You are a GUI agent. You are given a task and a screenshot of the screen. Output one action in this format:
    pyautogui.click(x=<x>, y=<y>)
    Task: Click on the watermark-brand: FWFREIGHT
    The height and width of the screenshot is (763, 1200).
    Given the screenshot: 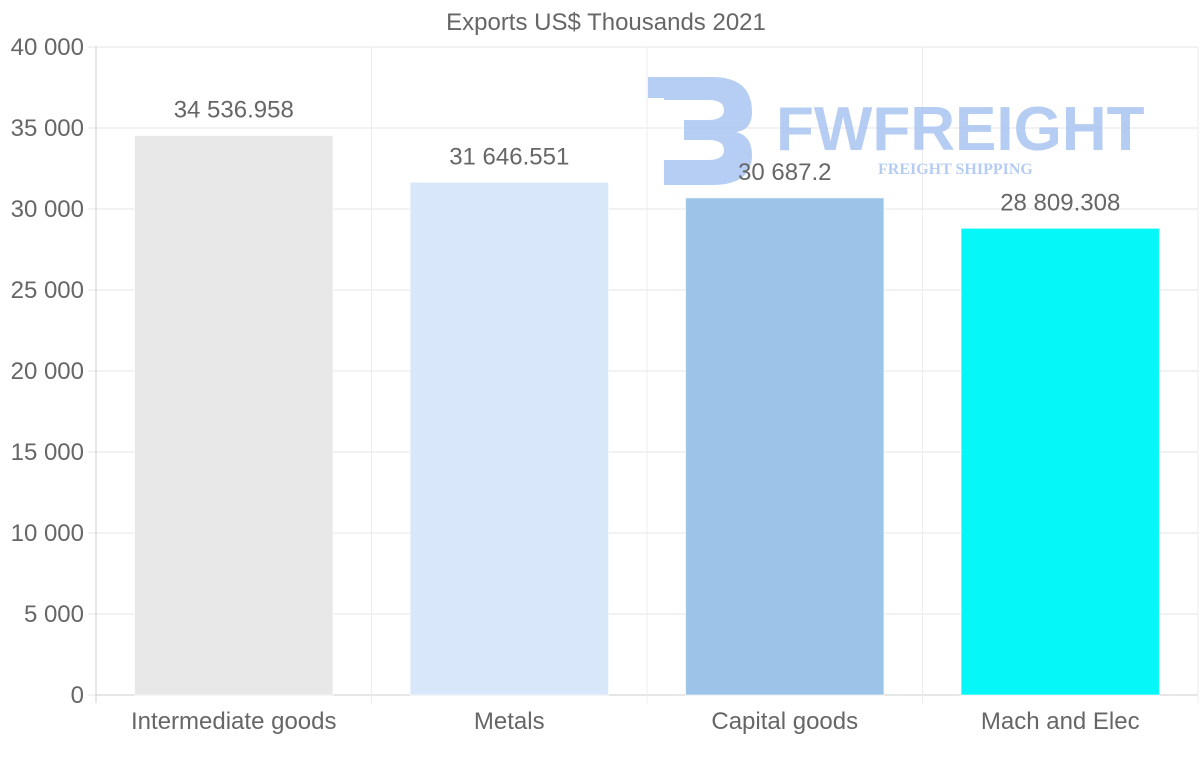 What is the action you would take?
    pyautogui.click(x=960, y=129)
    